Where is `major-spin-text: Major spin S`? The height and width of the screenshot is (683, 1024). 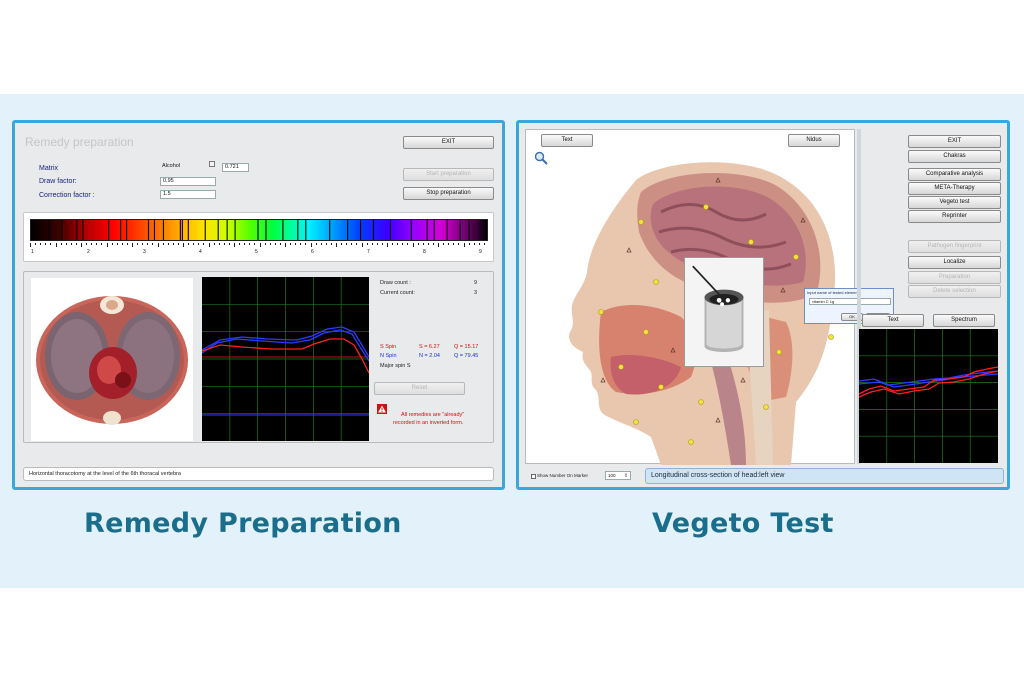 major-spin-text: Major spin S is located at coordinates (395, 366).